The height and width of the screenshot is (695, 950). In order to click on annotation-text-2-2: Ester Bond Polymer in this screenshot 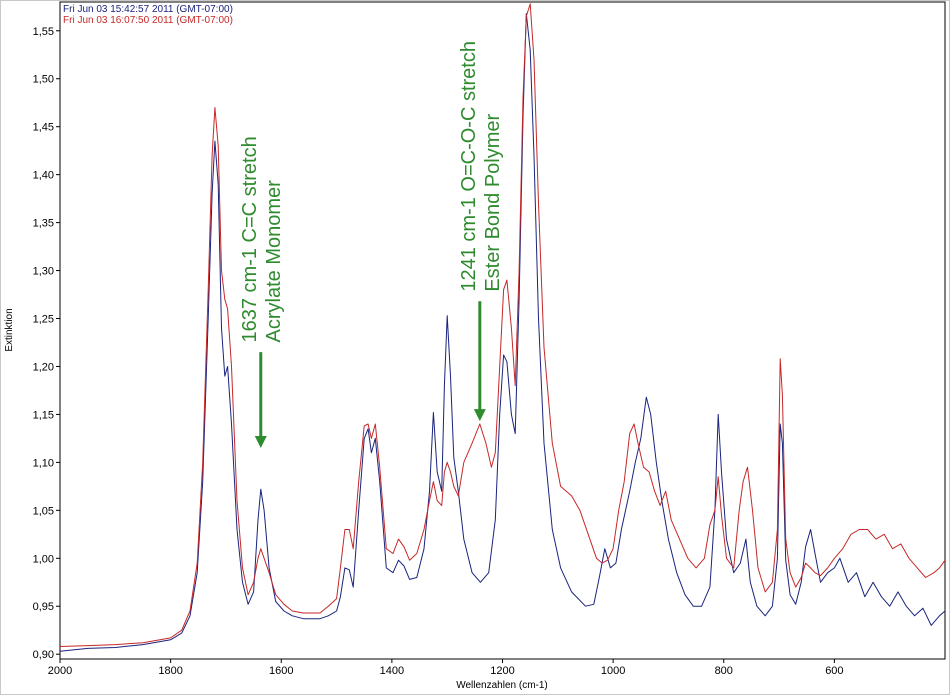, I will do `click(493, 202)`.